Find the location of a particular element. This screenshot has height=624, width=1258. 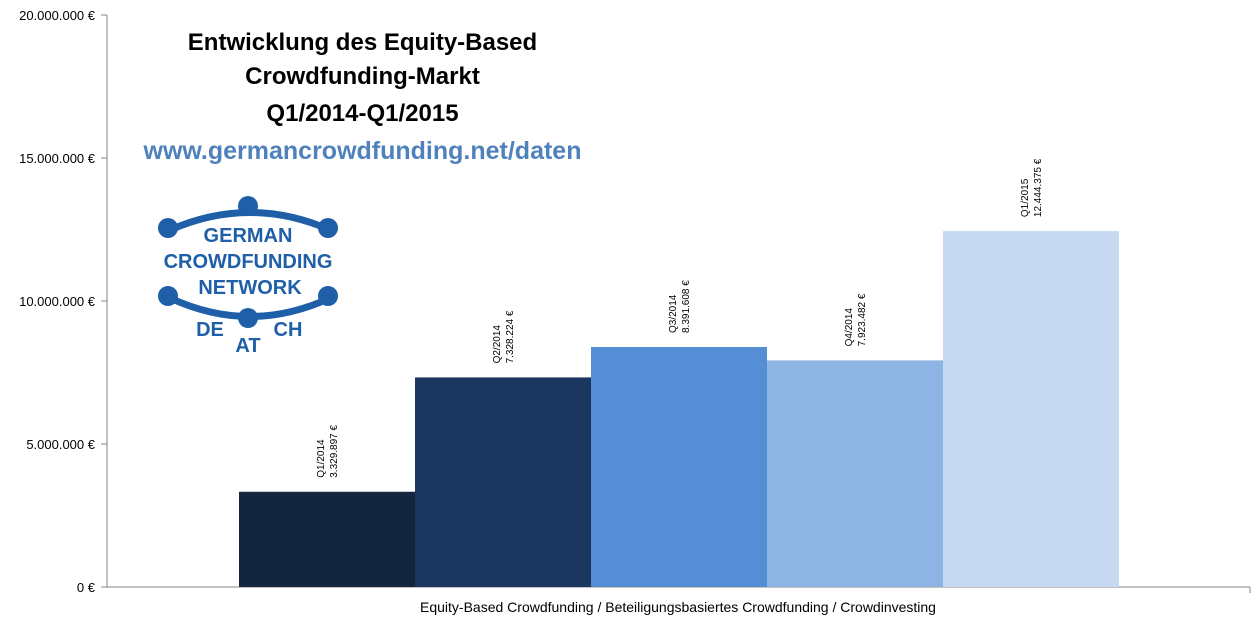

data-label-value: 3.329.897 € is located at coordinates (334, 450).